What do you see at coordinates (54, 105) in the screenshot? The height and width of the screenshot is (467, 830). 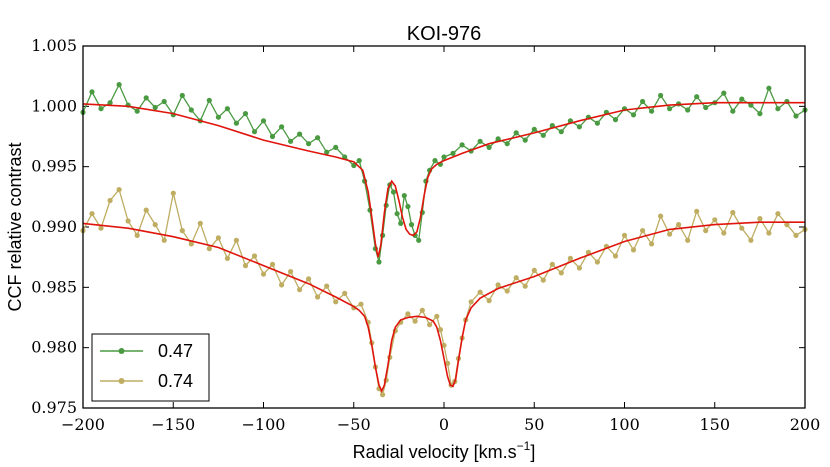 I see `y-tick-label: 1.000` at bounding box center [54, 105].